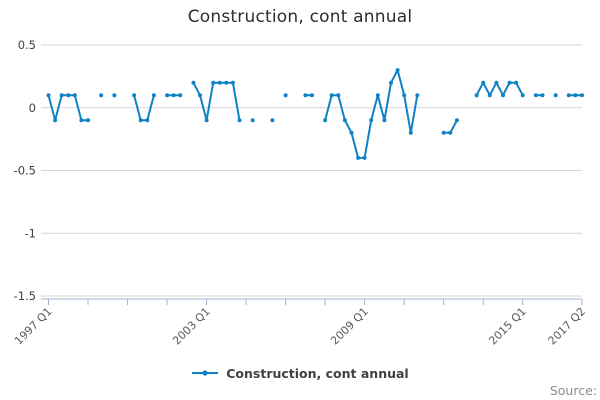  What do you see at coordinates (205, 373) in the screenshot?
I see `legend-line-marker-icon` at bounding box center [205, 373].